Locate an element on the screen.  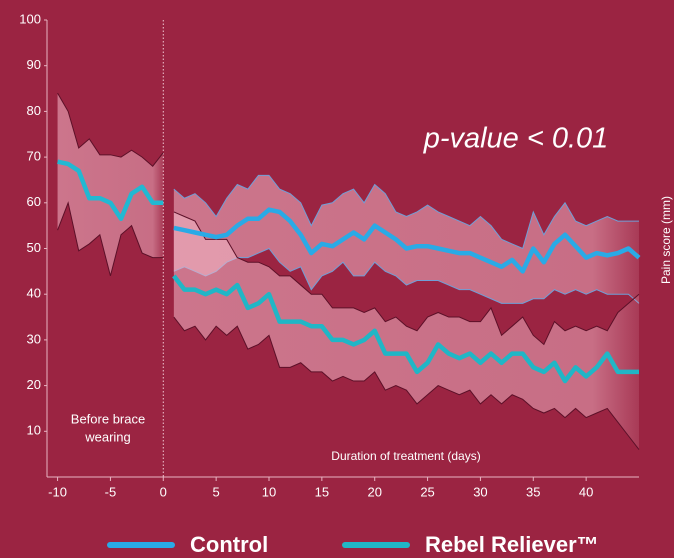
legend-label: Rebel Reliever™ is located at coordinates (512, 544).